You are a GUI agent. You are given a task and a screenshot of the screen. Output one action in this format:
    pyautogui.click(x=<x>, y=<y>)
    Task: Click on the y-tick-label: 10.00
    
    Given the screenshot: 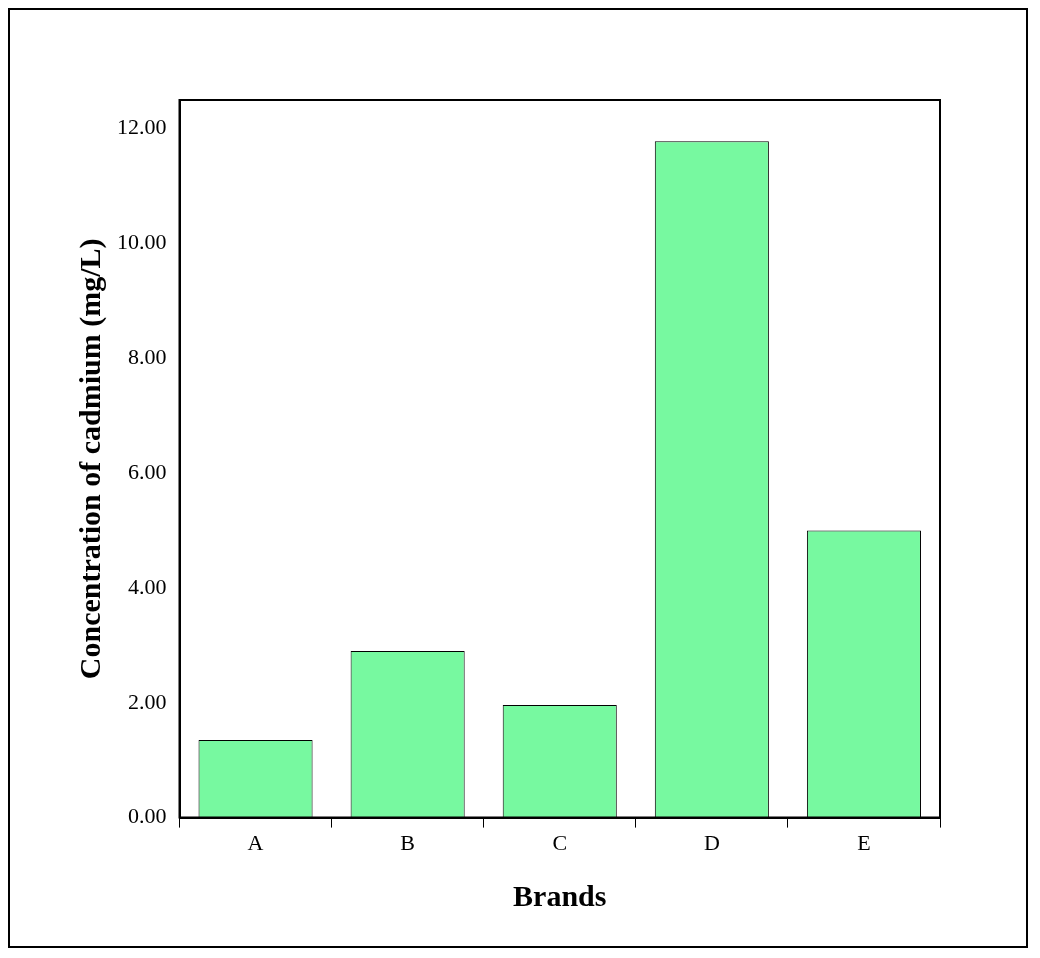 What is the action you would take?
    pyautogui.click(x=142, y=242)
    